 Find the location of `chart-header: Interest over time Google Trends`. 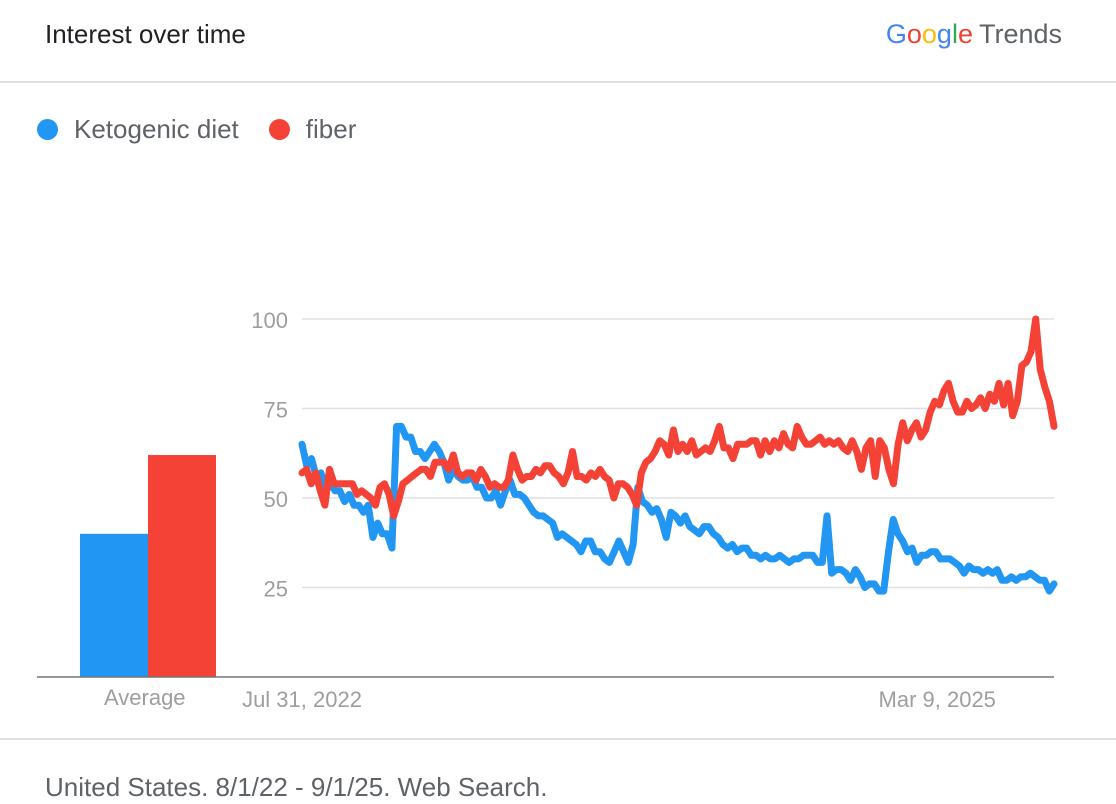

chart-header: Interest over time Google Trends is located at coordinates (558, 41).